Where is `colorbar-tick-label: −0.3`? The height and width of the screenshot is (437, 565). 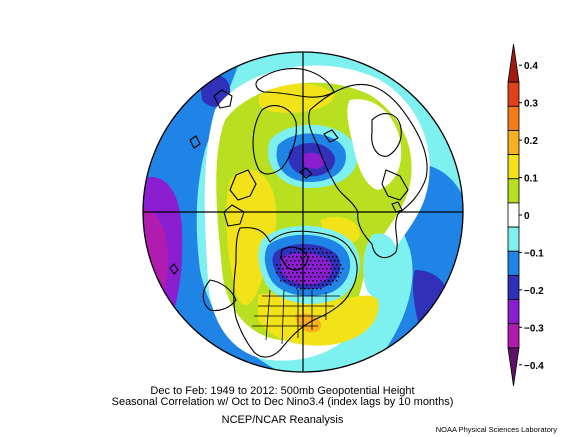 colorbar-tick-label: −0.3 is located at coordinates (534, 328).